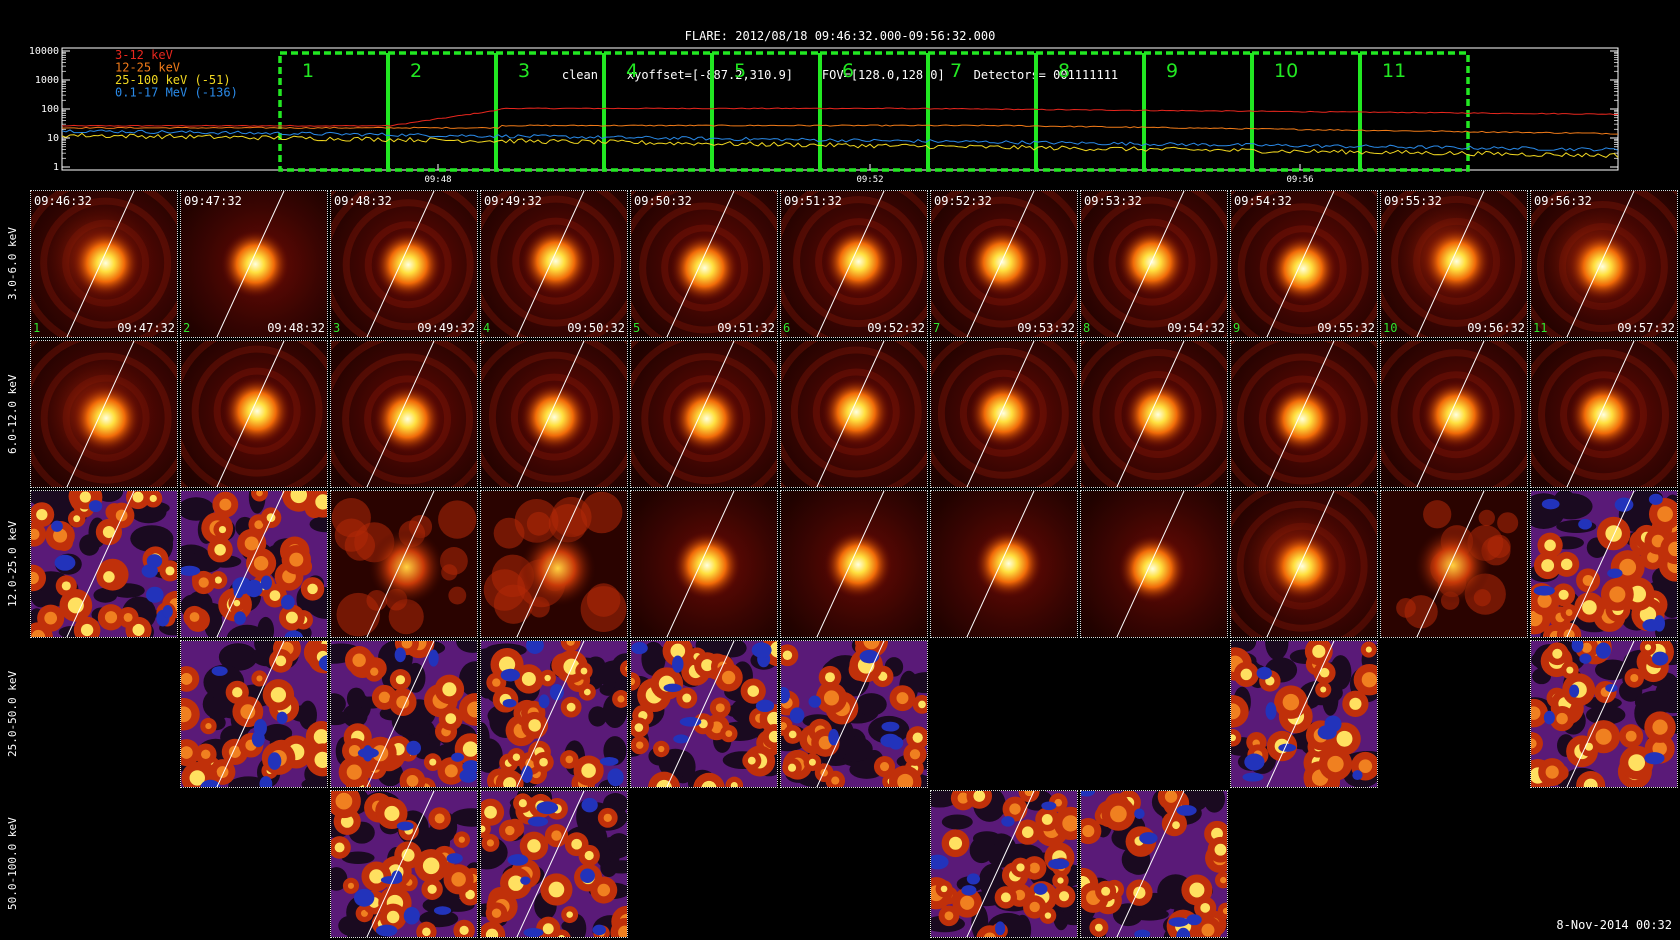  What do you see at coordinates (937, 328) in the screenshot?
I see `tile-interval-number: 7` at bounding box center [937, 328].